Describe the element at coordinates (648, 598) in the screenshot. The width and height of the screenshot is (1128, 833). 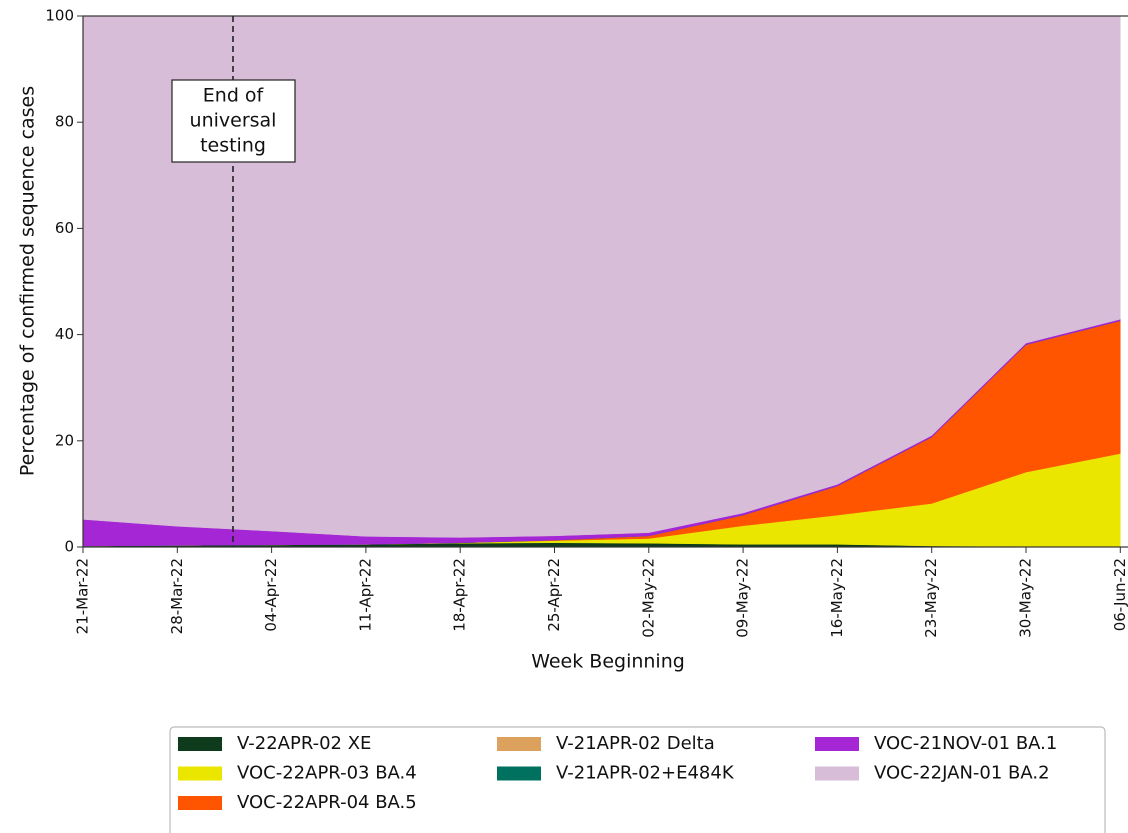
I see `x-tick-label: 02-May-22` at that location.